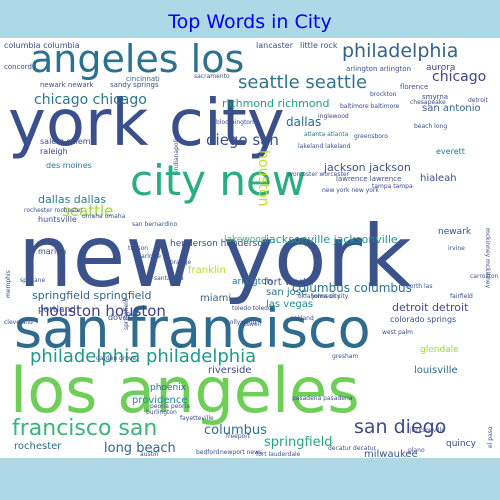 The height and width of the screenshot is (500, 500). Describe the element at coordinates (484, 276) in the screenshot. I see `word: carrollton` at that location.